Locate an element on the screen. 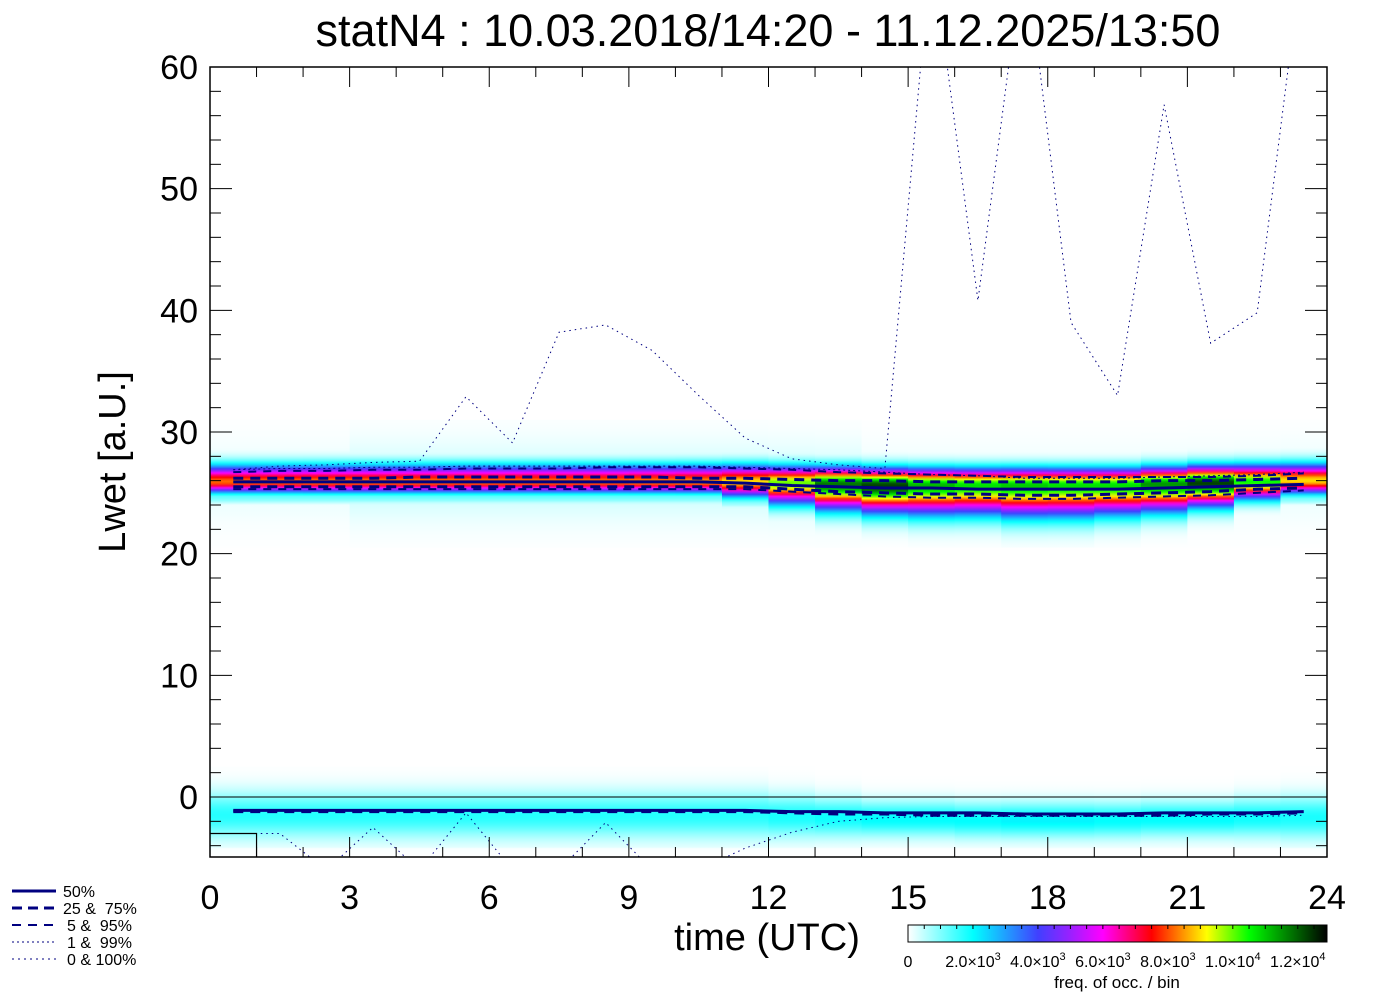  y-tick-label: 40 is located at coordinates (179, 311).